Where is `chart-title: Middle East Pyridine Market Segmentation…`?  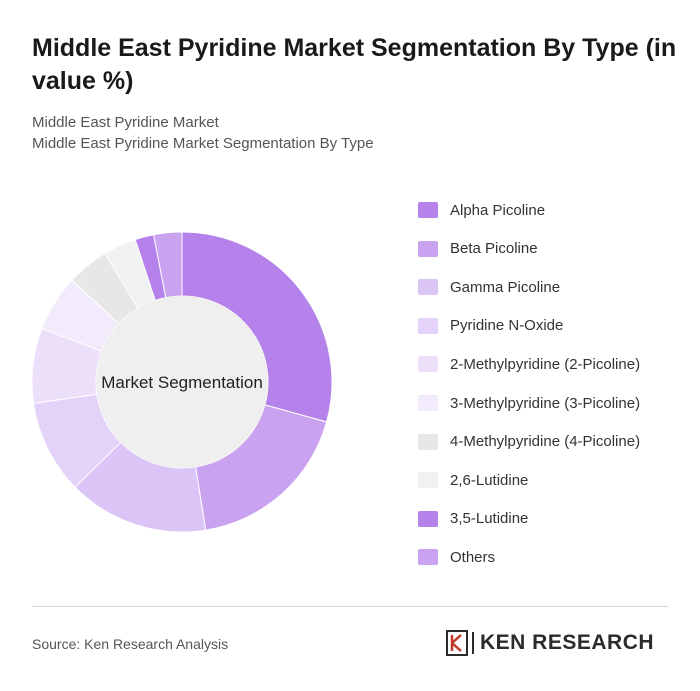
chart-title: Middle East Pyridine Market Segmentation… is located at coordinates (354, 64).